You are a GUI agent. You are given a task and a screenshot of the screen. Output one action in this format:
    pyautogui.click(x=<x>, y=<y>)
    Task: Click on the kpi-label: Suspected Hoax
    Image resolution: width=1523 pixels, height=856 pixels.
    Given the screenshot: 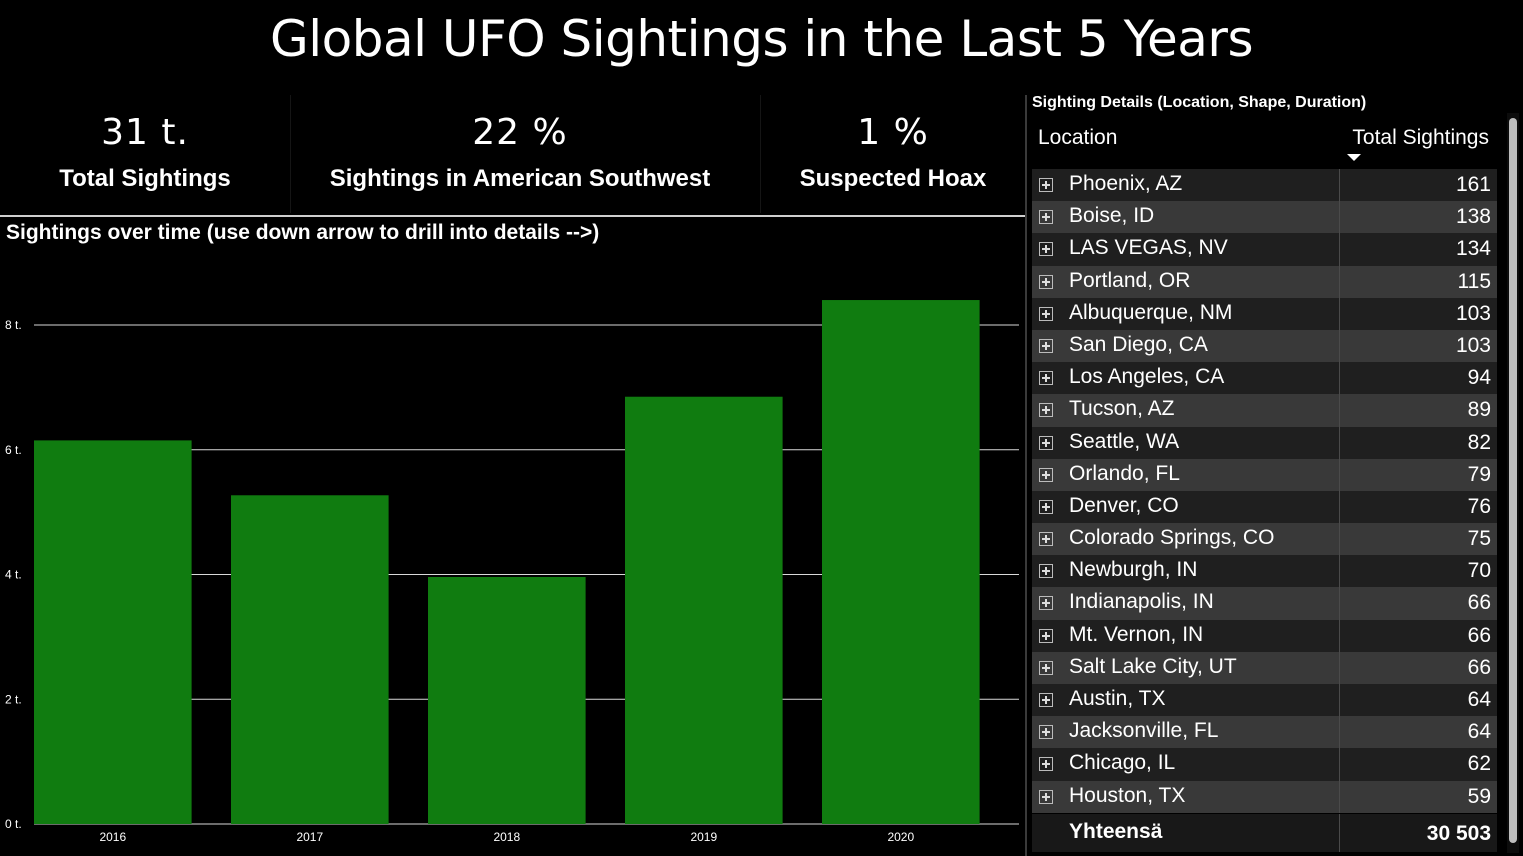 What is the action you would take?
    pyautogui.click(x=893, y=178)
    